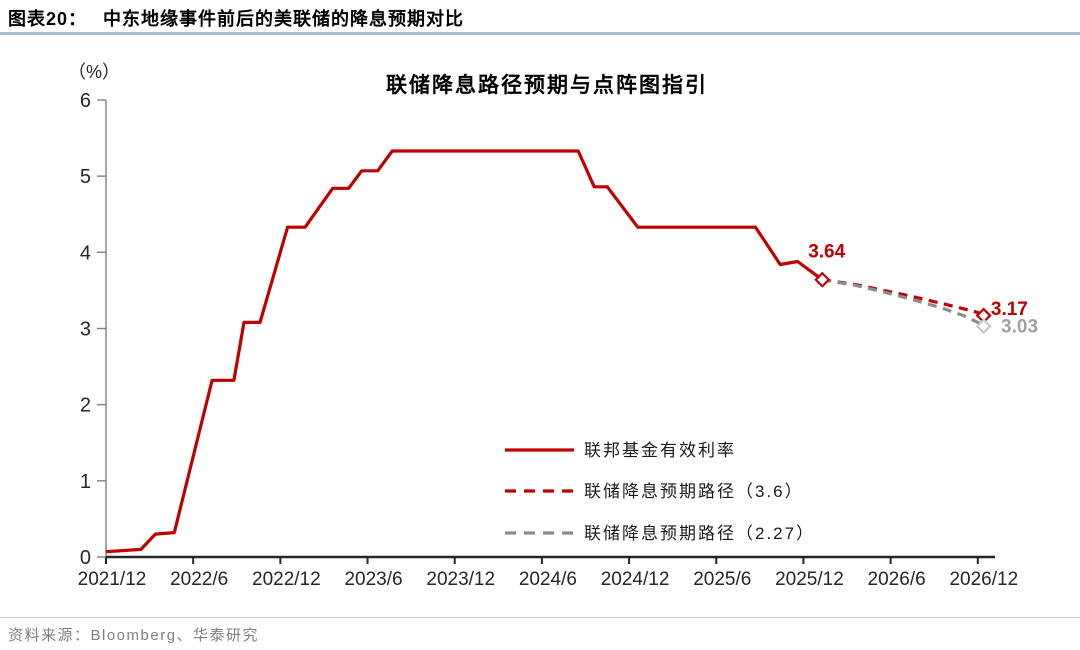  Describe the element at coordinates (540, 33) in the screenshot. I see `header-divider` at that location.